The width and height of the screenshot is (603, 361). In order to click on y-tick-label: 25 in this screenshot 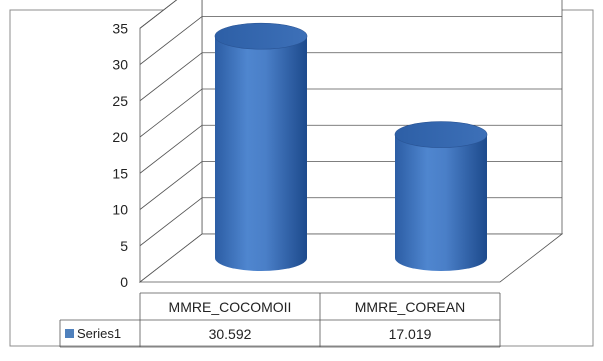, I will do `click(120, 101)`.